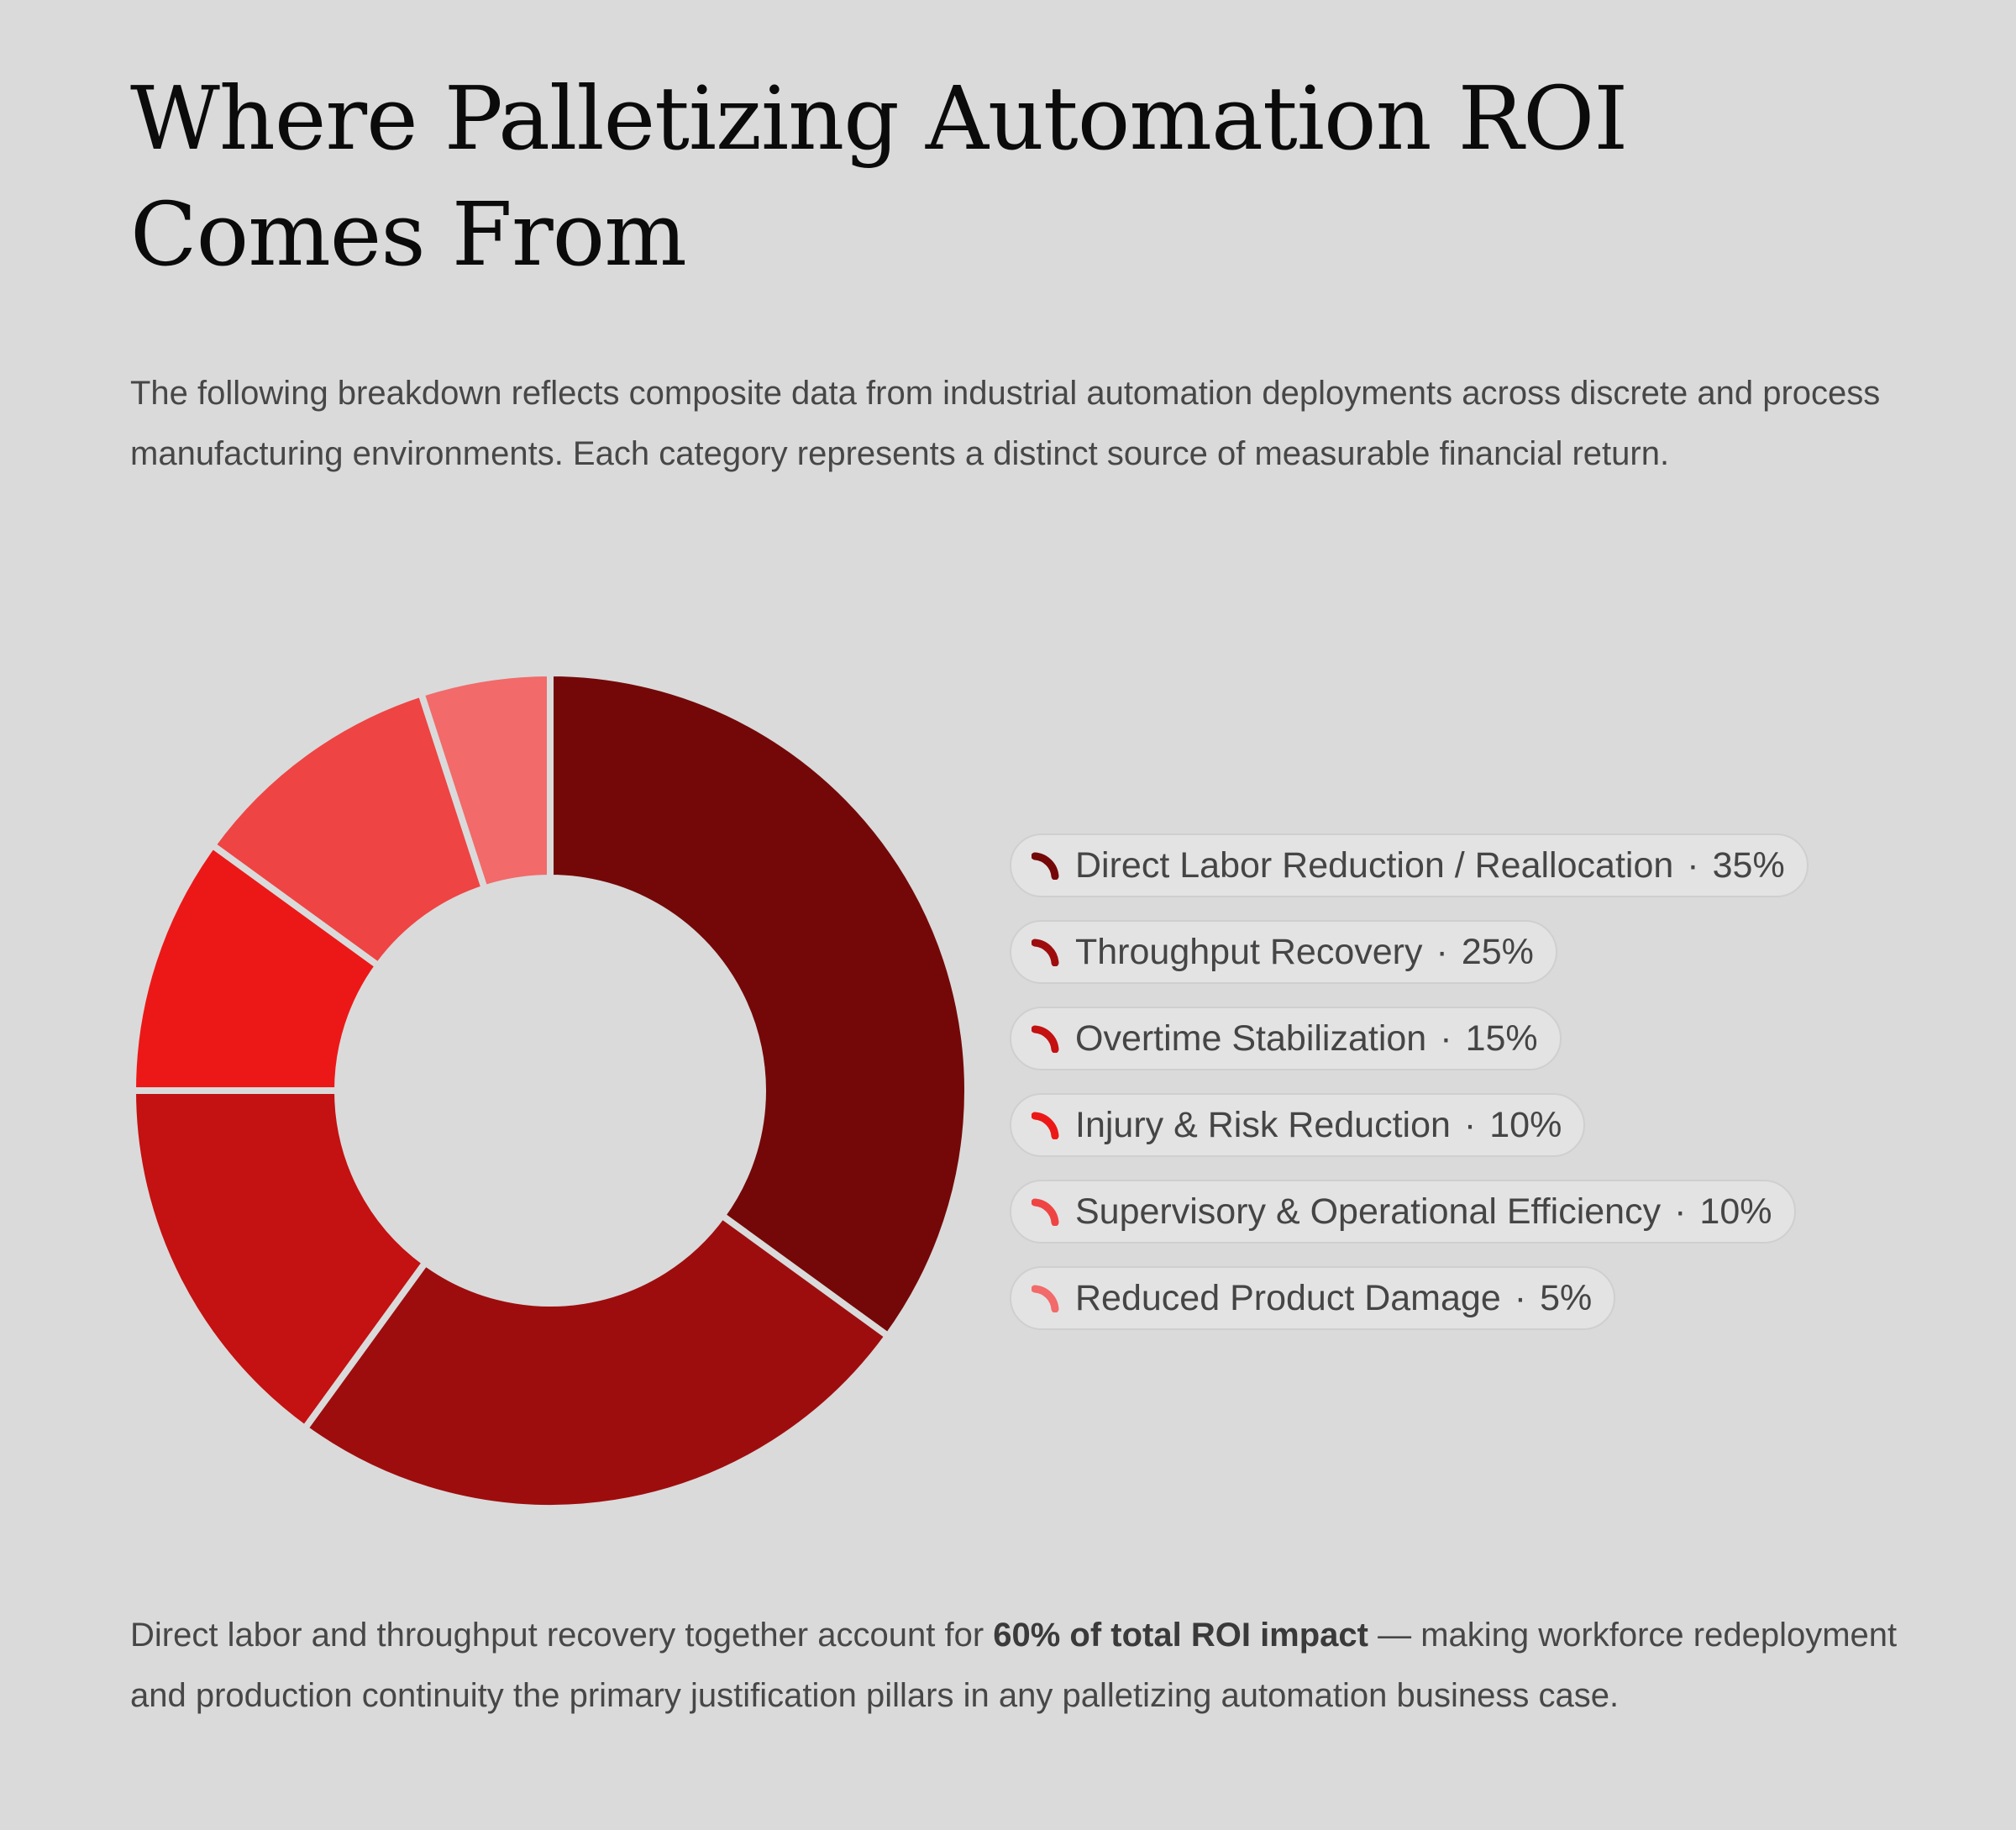  I want to click on legend-value: 15%, so click(1501, 1039).